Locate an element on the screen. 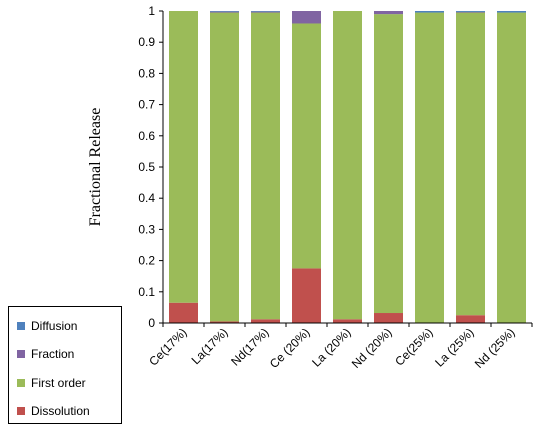  legend-swatch-diffusion is located at coordinates (21, 326).